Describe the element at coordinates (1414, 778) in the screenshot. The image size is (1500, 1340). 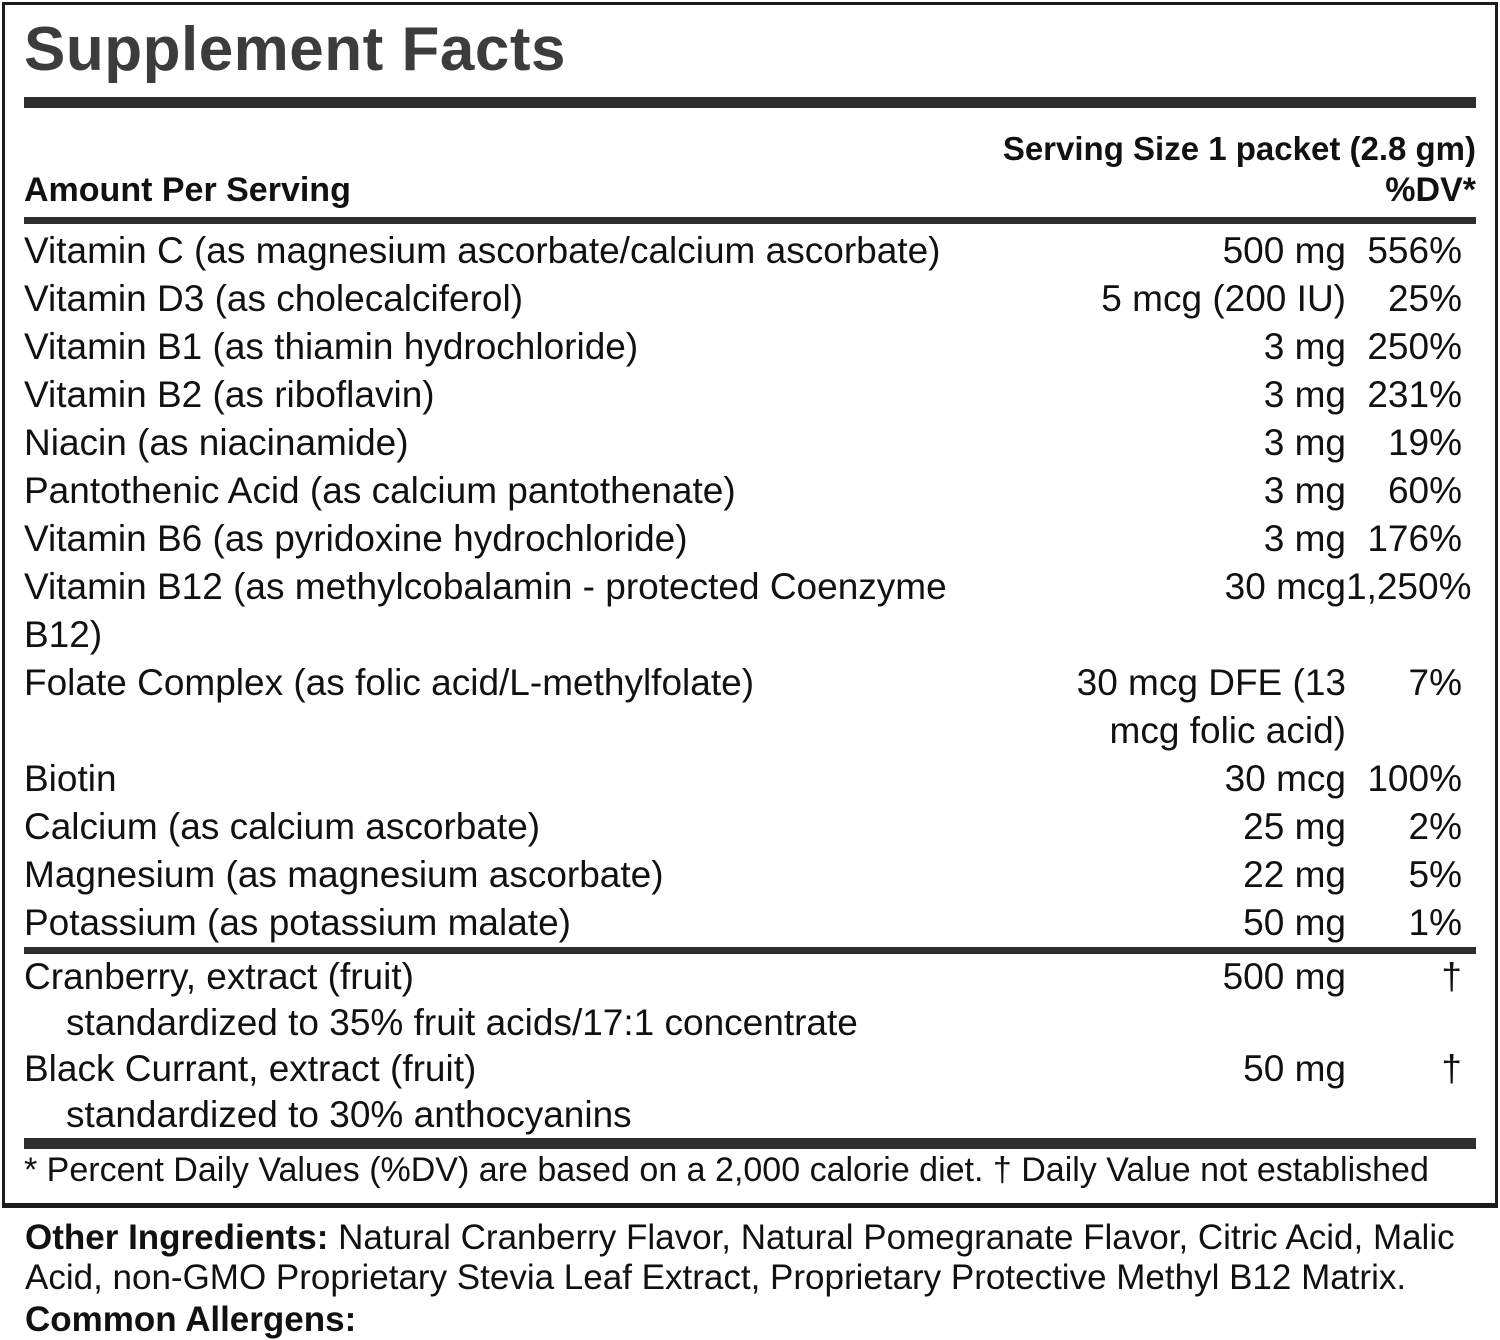
I see `ingredient-dv: 100%` at that location.